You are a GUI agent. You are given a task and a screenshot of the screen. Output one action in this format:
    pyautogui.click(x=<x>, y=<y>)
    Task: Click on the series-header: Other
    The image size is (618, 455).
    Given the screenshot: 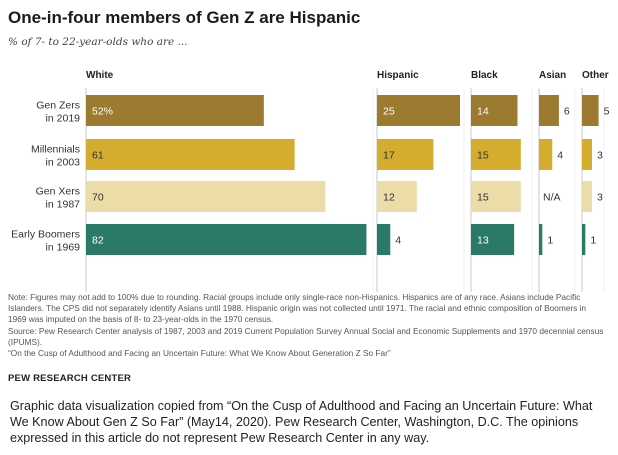 What is the action you would take?
    pyautogui.click(x=595, y=75)
    